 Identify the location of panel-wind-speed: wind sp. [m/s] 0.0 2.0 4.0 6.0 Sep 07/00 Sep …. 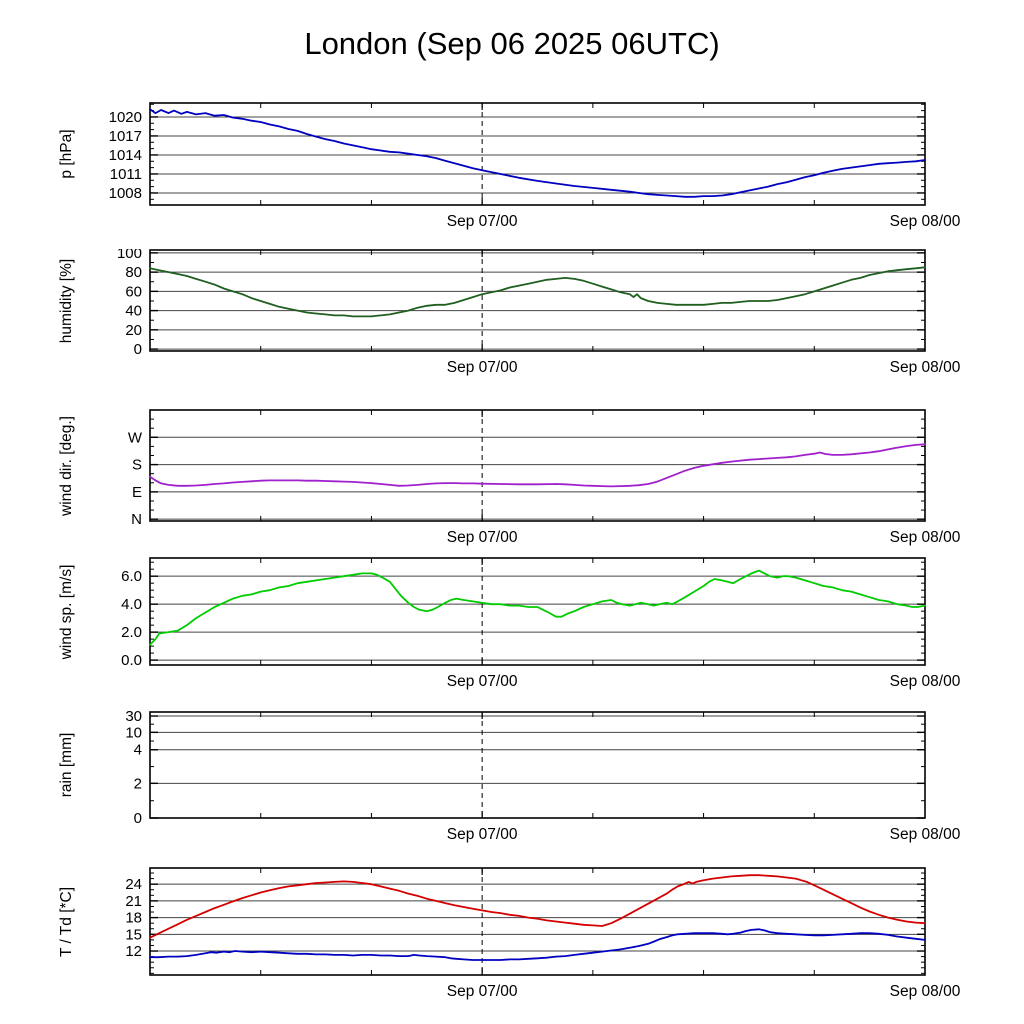
(512, 627).